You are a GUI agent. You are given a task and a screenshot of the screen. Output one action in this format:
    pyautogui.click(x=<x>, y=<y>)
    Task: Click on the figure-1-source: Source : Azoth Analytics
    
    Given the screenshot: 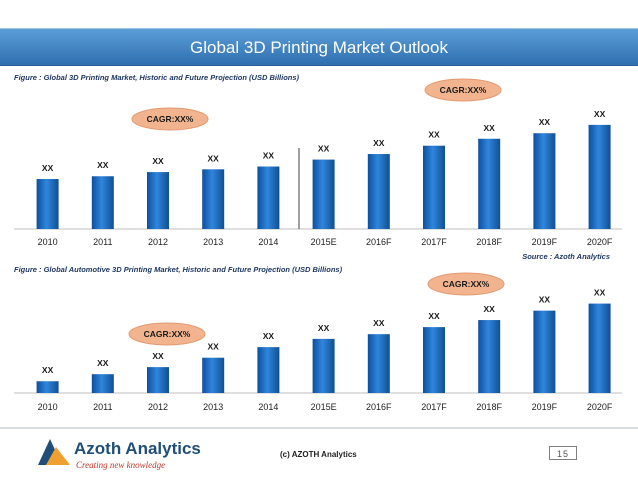 What is the action you would take?
    pyautogui.click(x=566, y=256)
    